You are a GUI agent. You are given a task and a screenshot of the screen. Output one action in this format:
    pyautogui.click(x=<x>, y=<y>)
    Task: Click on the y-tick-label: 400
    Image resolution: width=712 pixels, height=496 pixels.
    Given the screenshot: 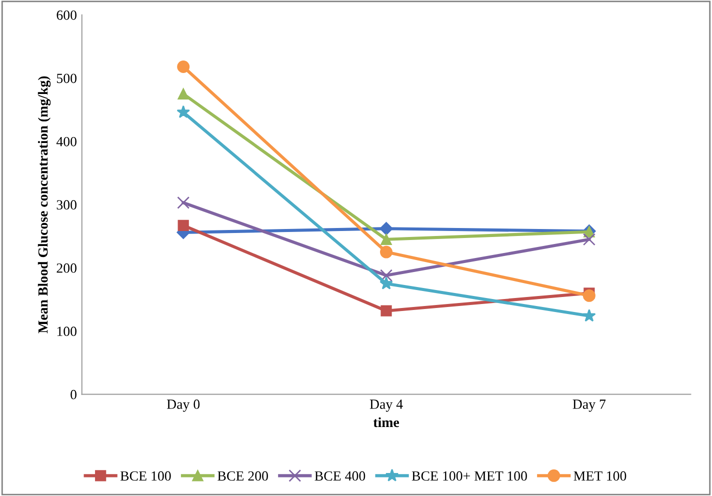 What is the action you would take?
    pyautogui.click(x=66, y=141)
    